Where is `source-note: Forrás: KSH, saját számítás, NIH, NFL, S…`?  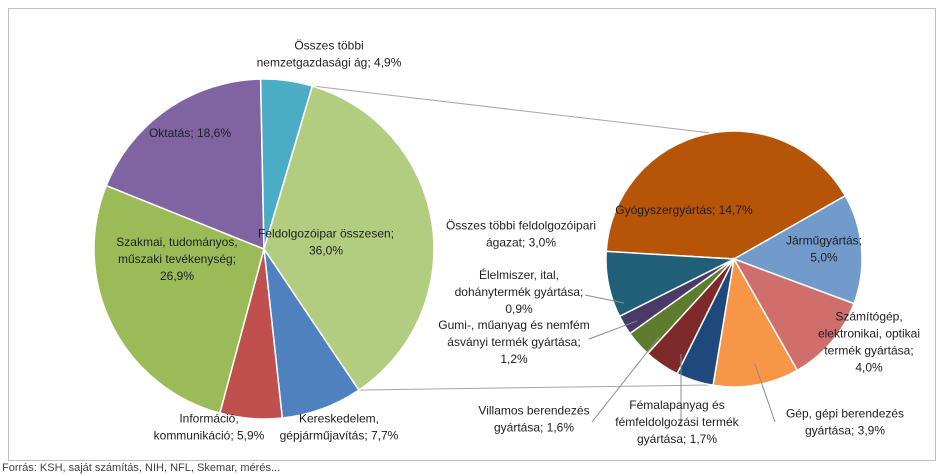
source-note: Forrás: KSH, saját számítás, NIH, NFL, S… is located at coordinates (141, 468).